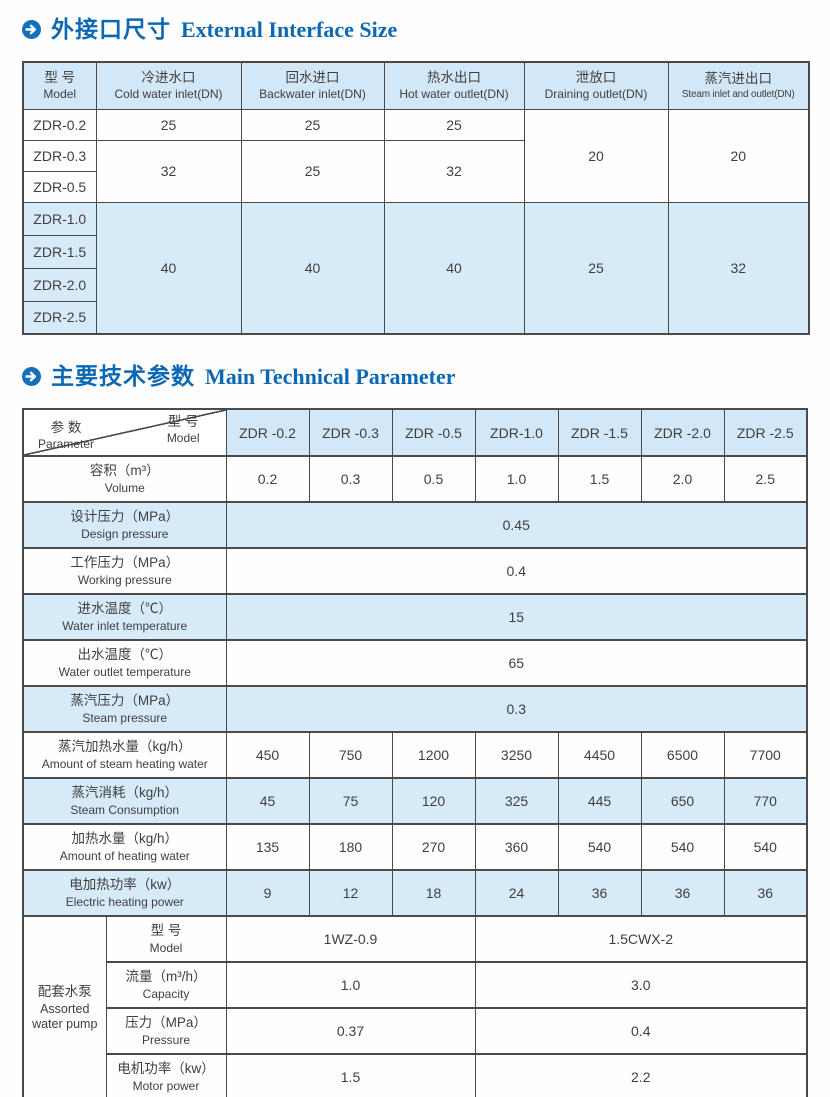  Describe the element at coordinates (416, 155) in the screenshot. I see `table-row: ZDR-0.2 25 25 25 20 20` at that location.